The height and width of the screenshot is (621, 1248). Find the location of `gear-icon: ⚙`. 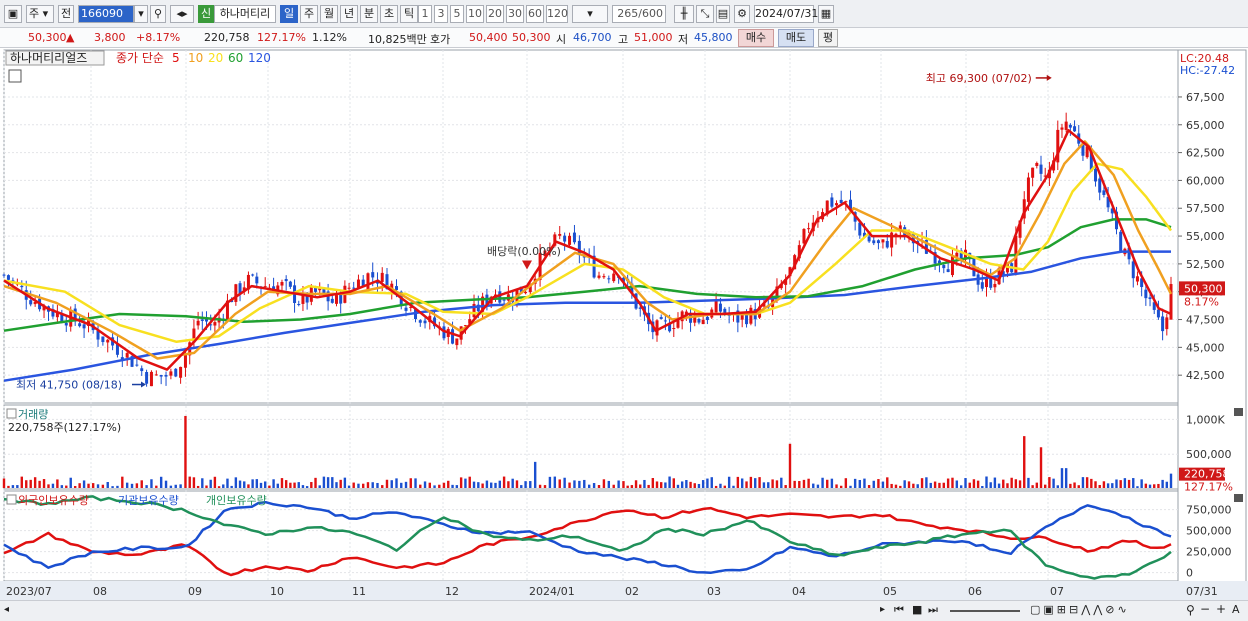

gear-icon: ⚙ is located at coordinates (742, 14).